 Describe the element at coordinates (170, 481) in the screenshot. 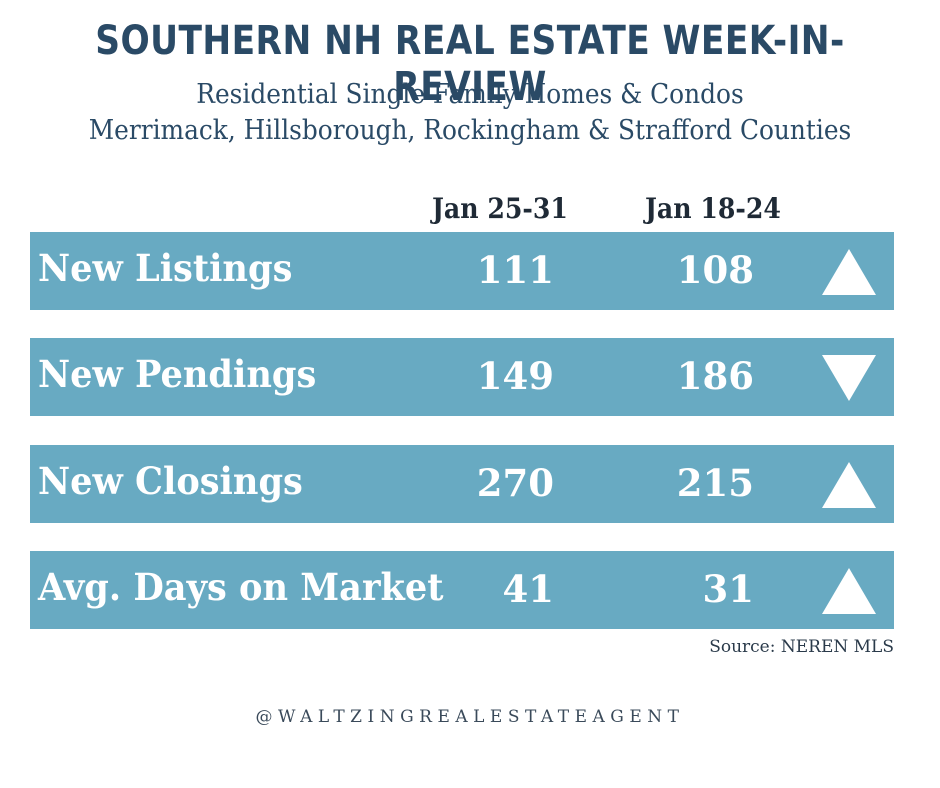

I see `row-label: New Closings` at that location.